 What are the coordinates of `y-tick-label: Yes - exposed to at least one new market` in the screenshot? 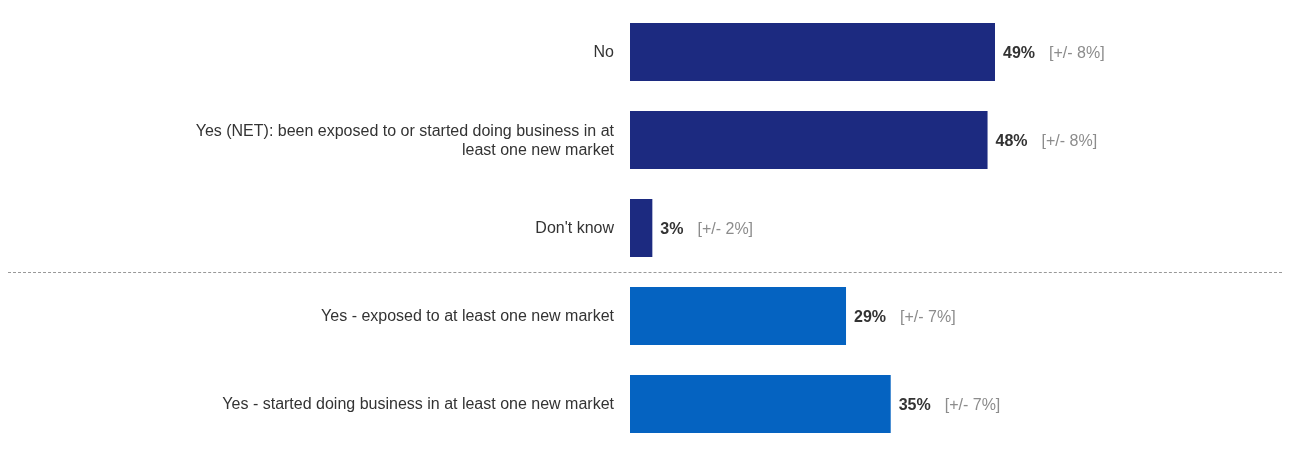 It's located at (468, 315).